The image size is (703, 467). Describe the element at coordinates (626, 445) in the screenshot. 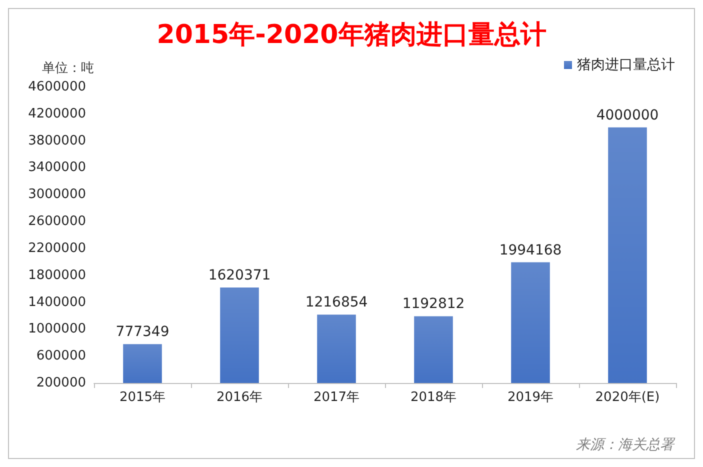

I see `source-note: 来源：海关总署` at that location.